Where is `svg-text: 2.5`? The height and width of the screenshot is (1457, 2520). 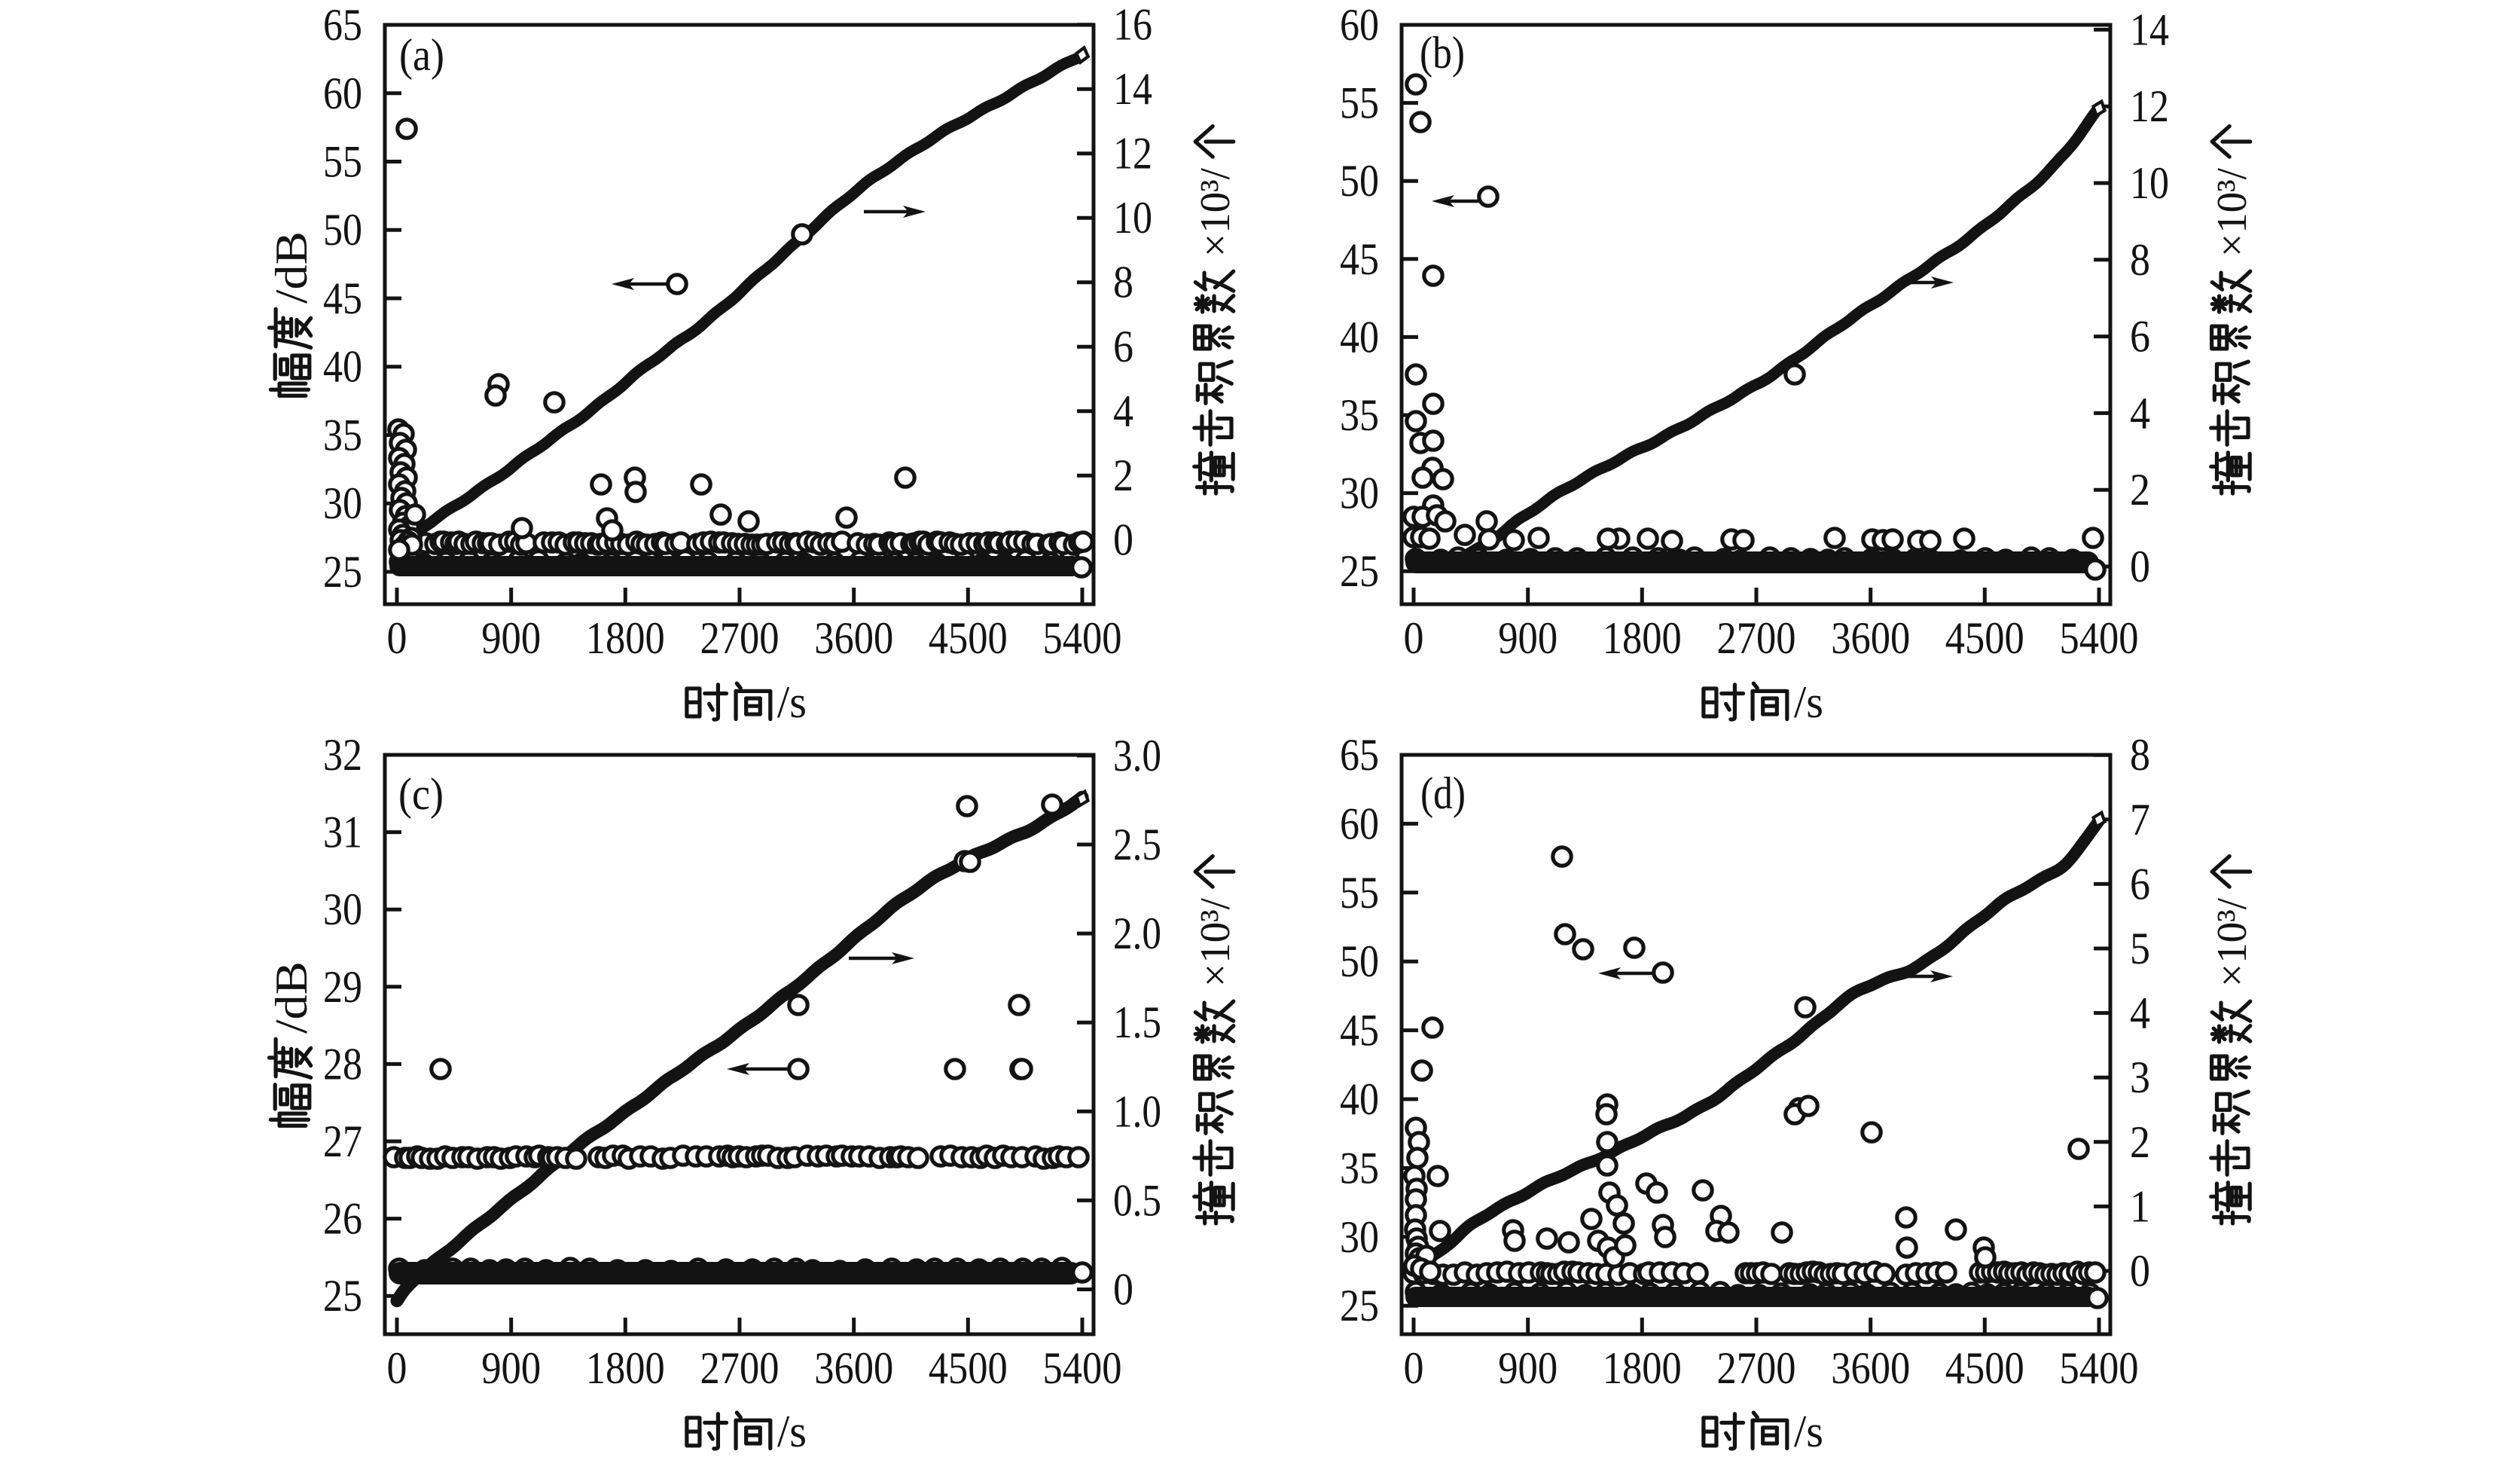 svg-text: 2.5 is located at coordinates (1137, 844).